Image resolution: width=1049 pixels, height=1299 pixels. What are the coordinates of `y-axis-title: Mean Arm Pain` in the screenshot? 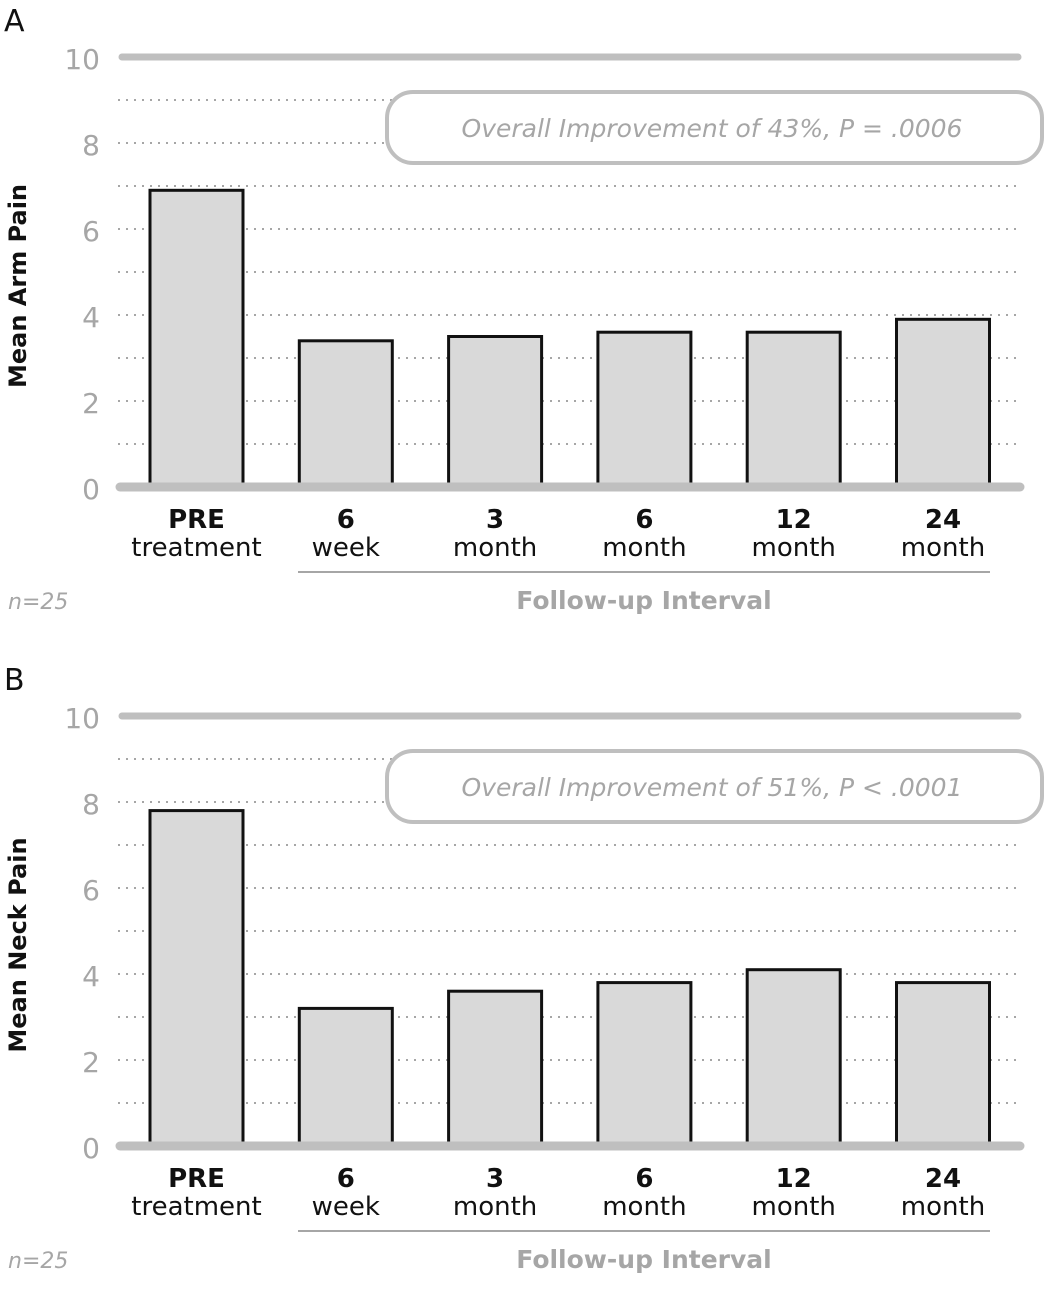 It's located at (18, 286).